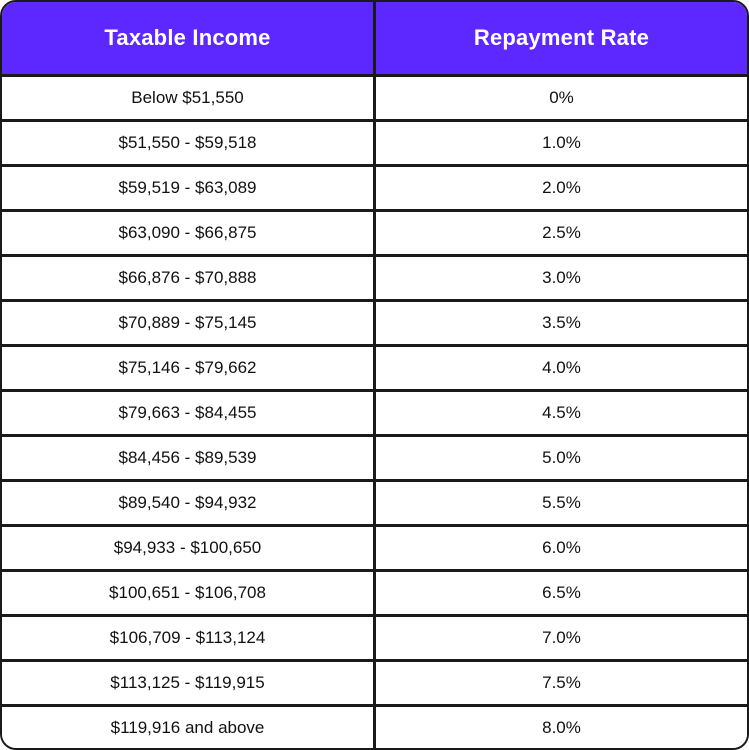 Image resolution: width=749 pixels, height=750 pixels. Describe the element at coordinates (560, 726) in the screenshot. I see `repayment-rate-cell: 8.0%` at that location.